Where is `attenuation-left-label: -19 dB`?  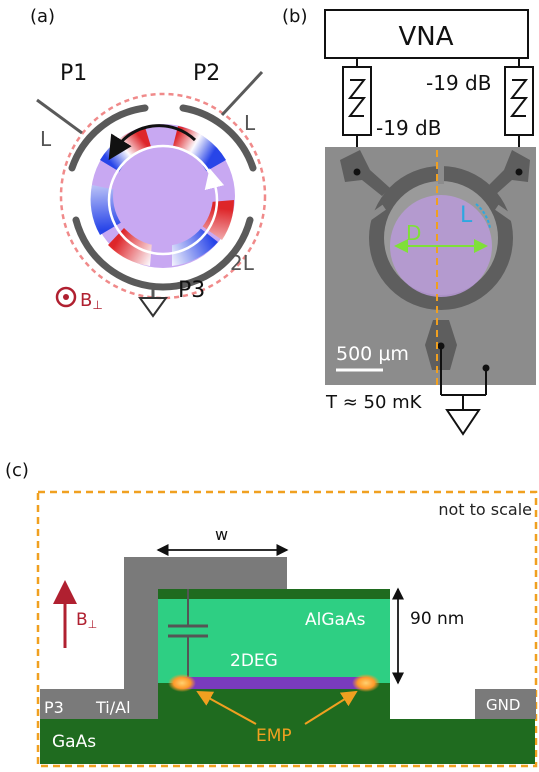
attenuation-left-label: -19 dB is located at coordinates (408, 128).